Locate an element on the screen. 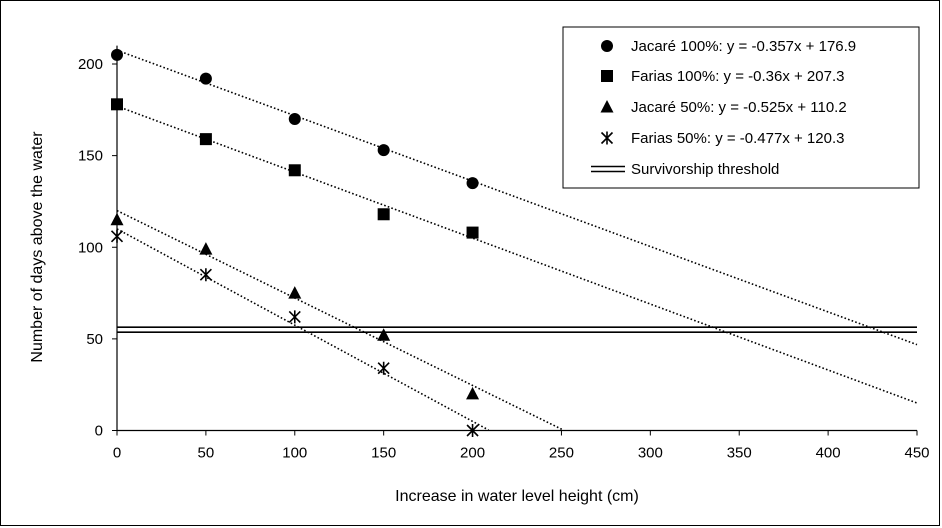 The width and height of the screenshot is (942, 528). legend-label-farias-50: Farias 50%: y = -0.477x + 120.3 is located at coordinates (737, 138).